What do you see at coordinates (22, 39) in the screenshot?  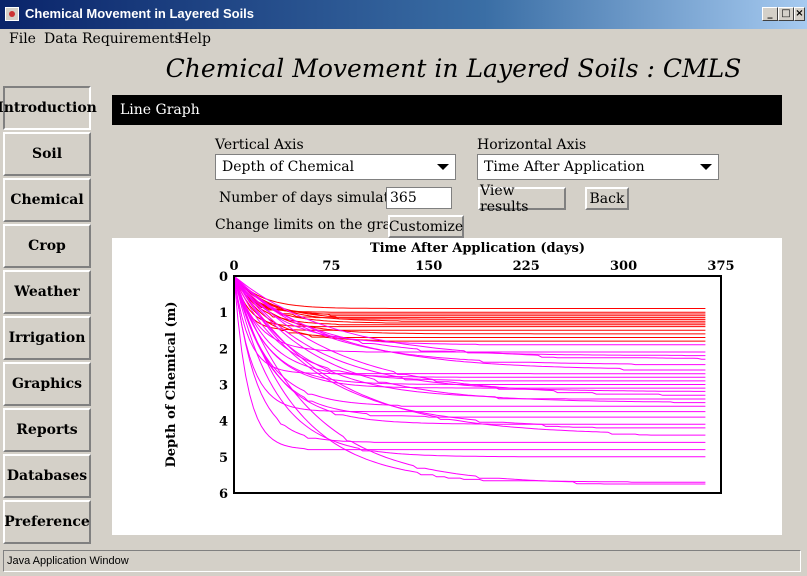 I see `menu-file: File` at bounding box center [22, 39].